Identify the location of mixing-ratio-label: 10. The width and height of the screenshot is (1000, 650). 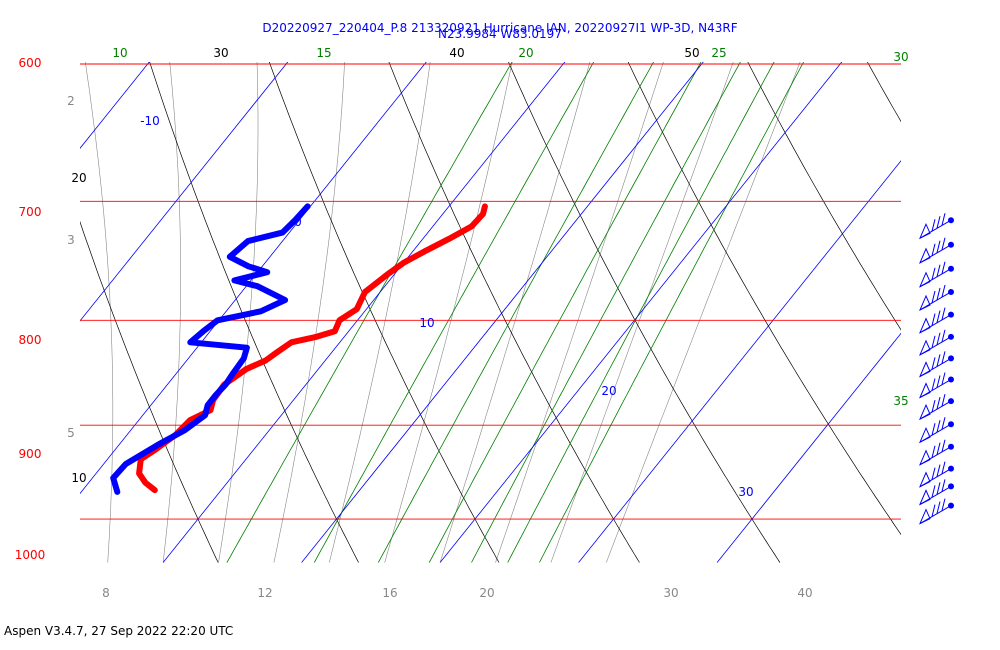
(119, 53).